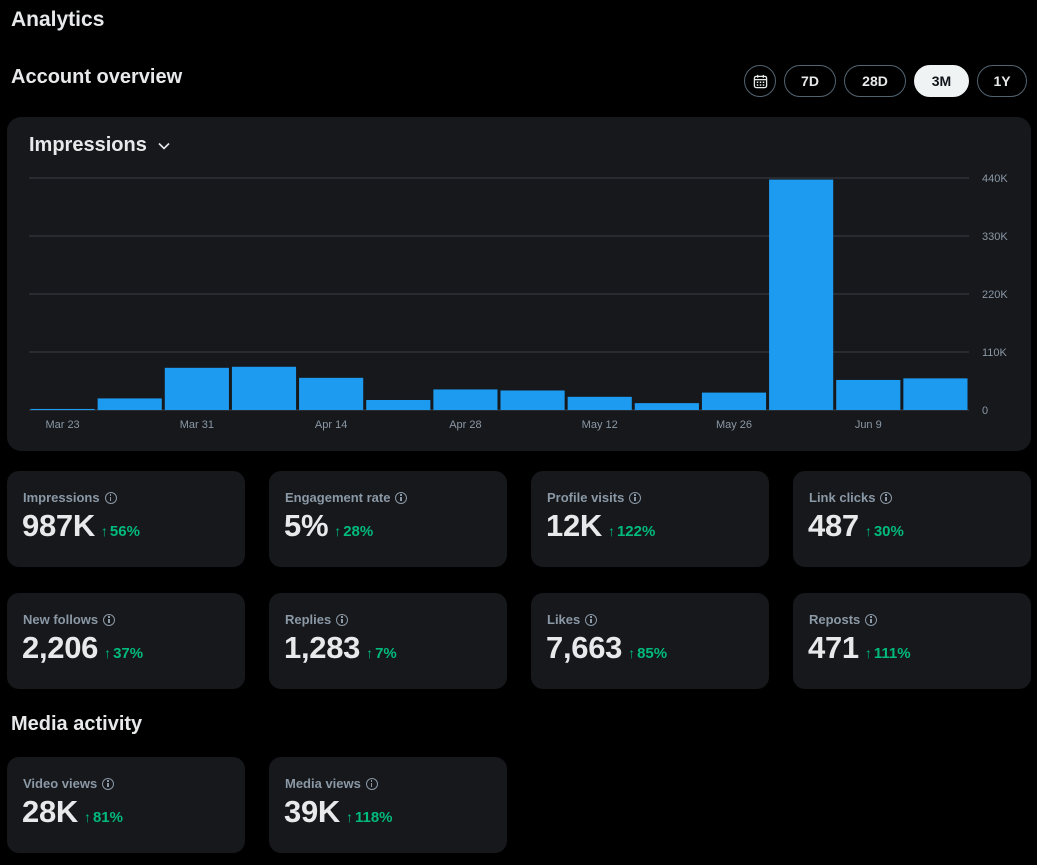  What do you see at coordinates (164, 146) in the screenshot?
I see `chevron-down-icon` at bounding box center [164, 146].